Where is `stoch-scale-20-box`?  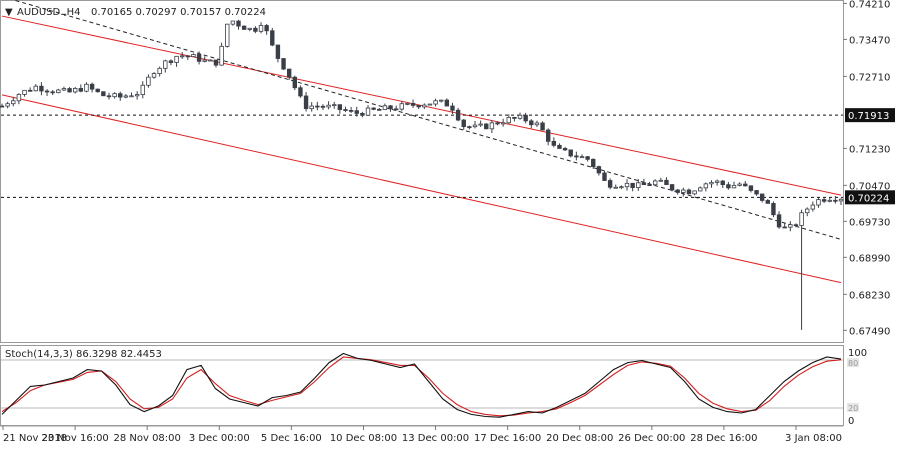
stoch-scale-20-box is located at coordinates (853, 407).